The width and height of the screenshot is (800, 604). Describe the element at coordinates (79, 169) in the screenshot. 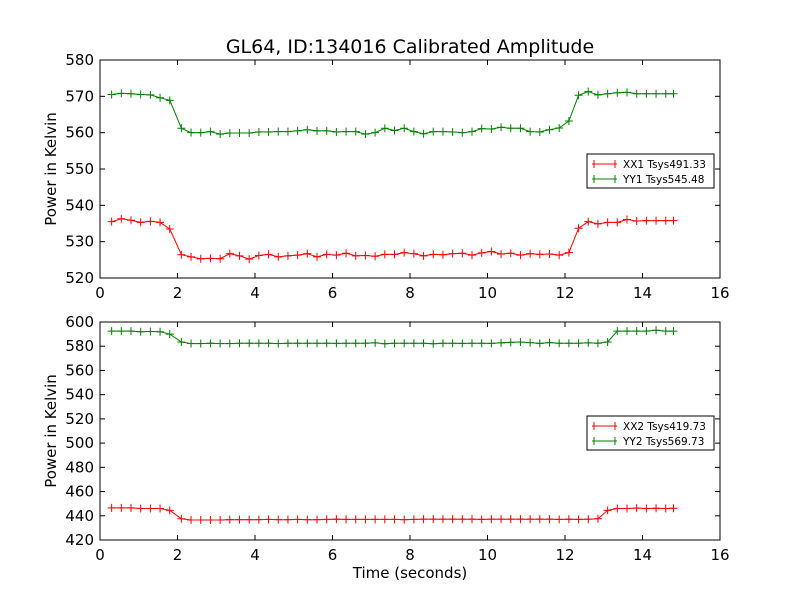

I see `y-tick-label: 550` at that location.